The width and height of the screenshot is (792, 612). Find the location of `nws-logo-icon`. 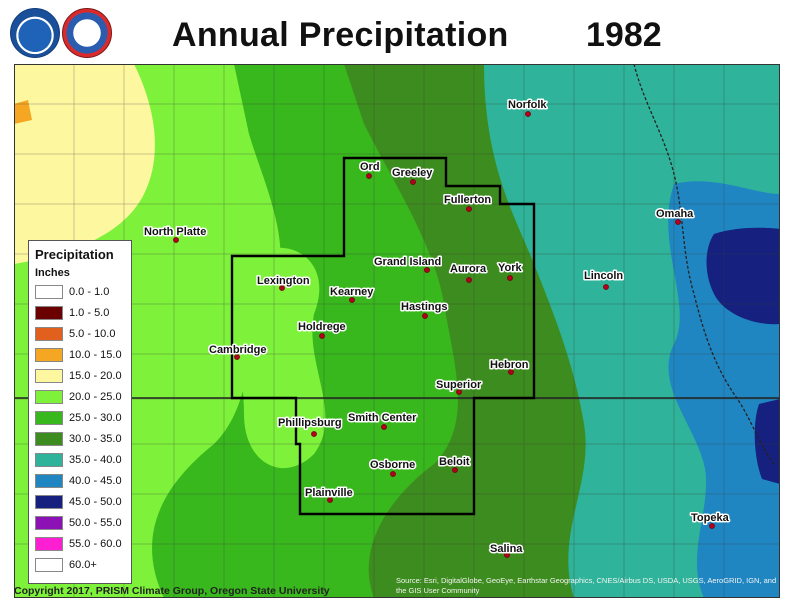

nws-logo-icon is located at coordinates (87, 33).